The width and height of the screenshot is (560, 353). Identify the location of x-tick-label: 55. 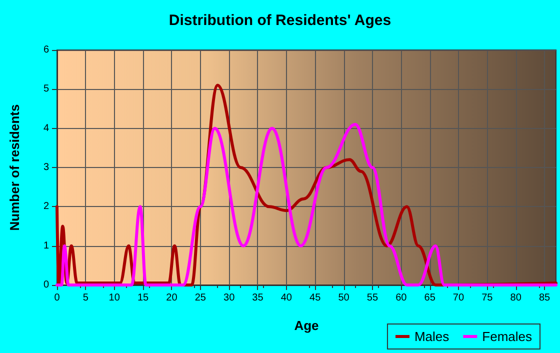
(372, 298).